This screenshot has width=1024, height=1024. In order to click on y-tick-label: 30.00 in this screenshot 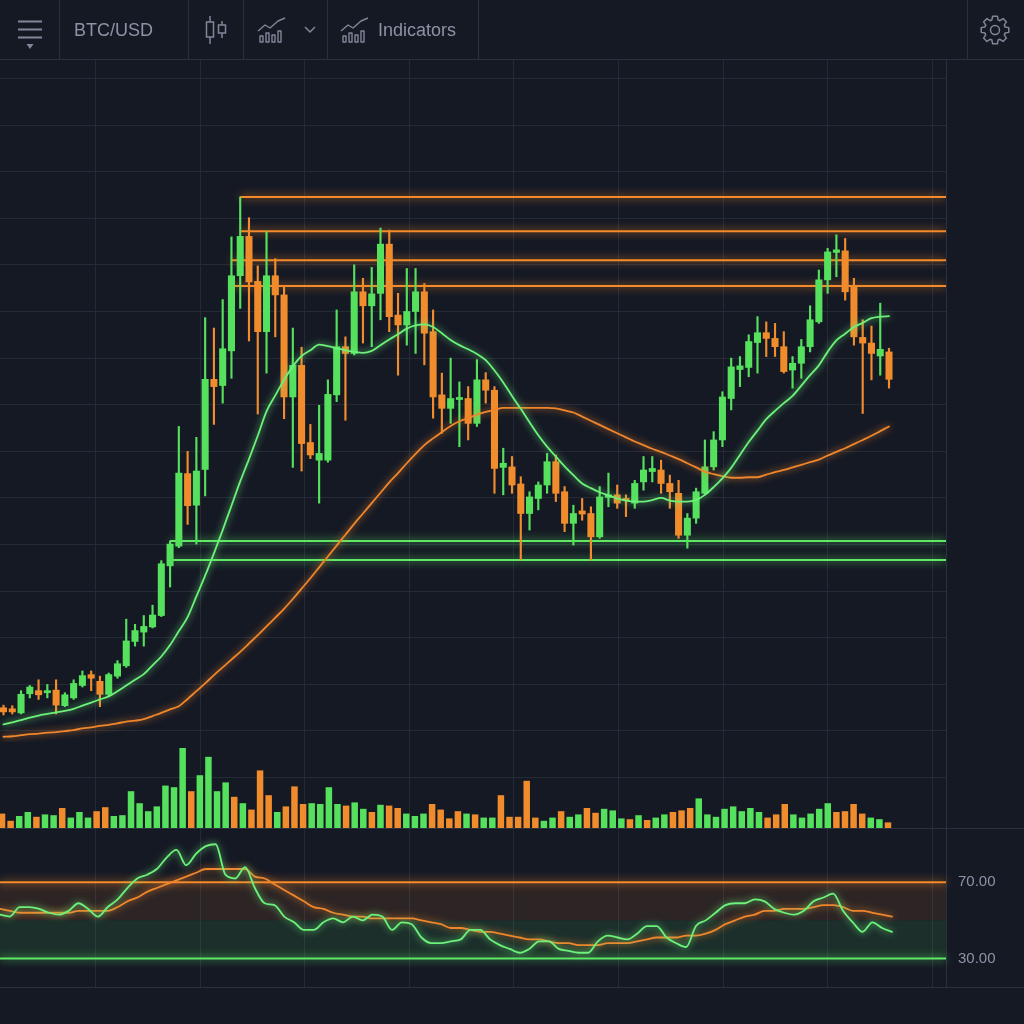, I will do `click(977, 957)`.